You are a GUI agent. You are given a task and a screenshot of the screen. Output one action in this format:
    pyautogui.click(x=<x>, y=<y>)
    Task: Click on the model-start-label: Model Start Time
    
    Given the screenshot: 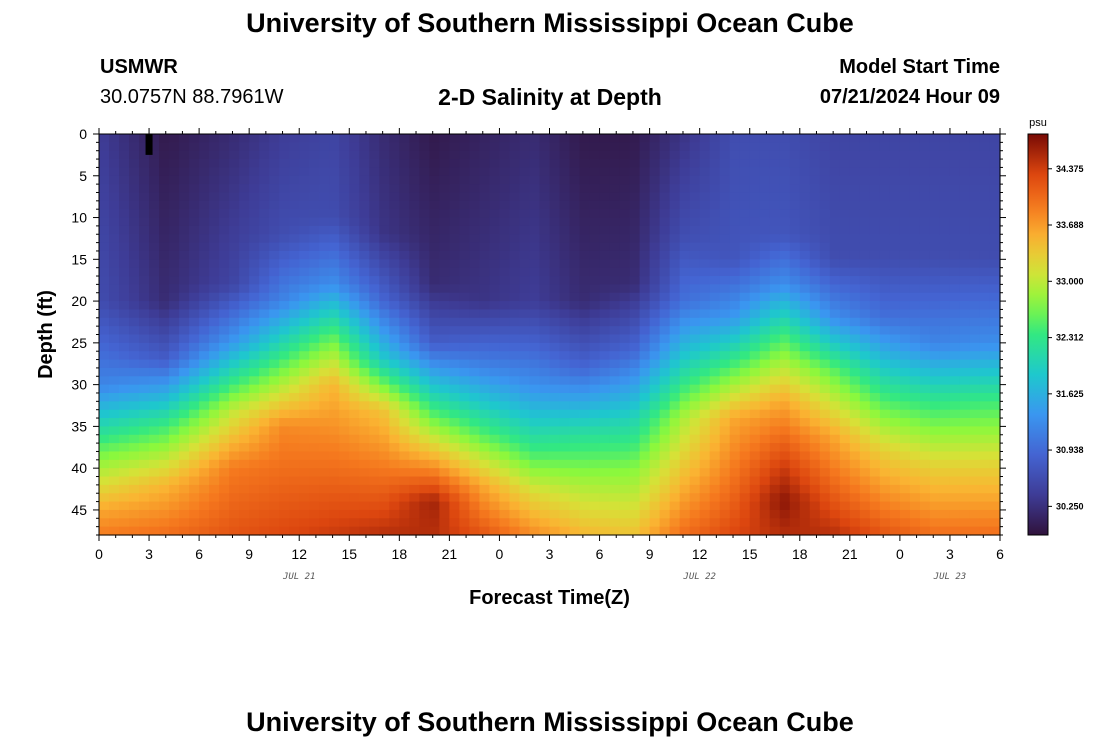 What is the action you would take?
    pyautogui.click(x=919, y=67)
    